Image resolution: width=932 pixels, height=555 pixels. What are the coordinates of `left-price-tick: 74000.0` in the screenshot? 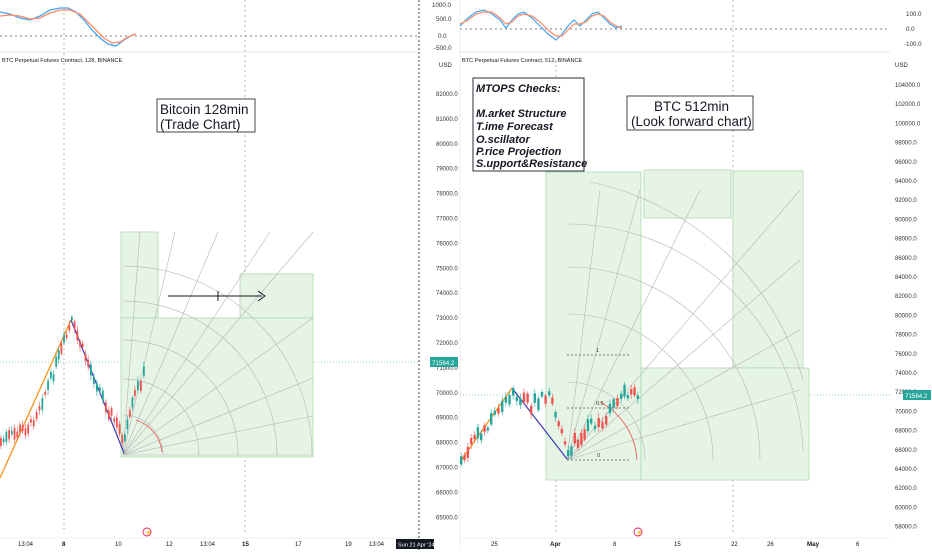 It's located at (447, 294).